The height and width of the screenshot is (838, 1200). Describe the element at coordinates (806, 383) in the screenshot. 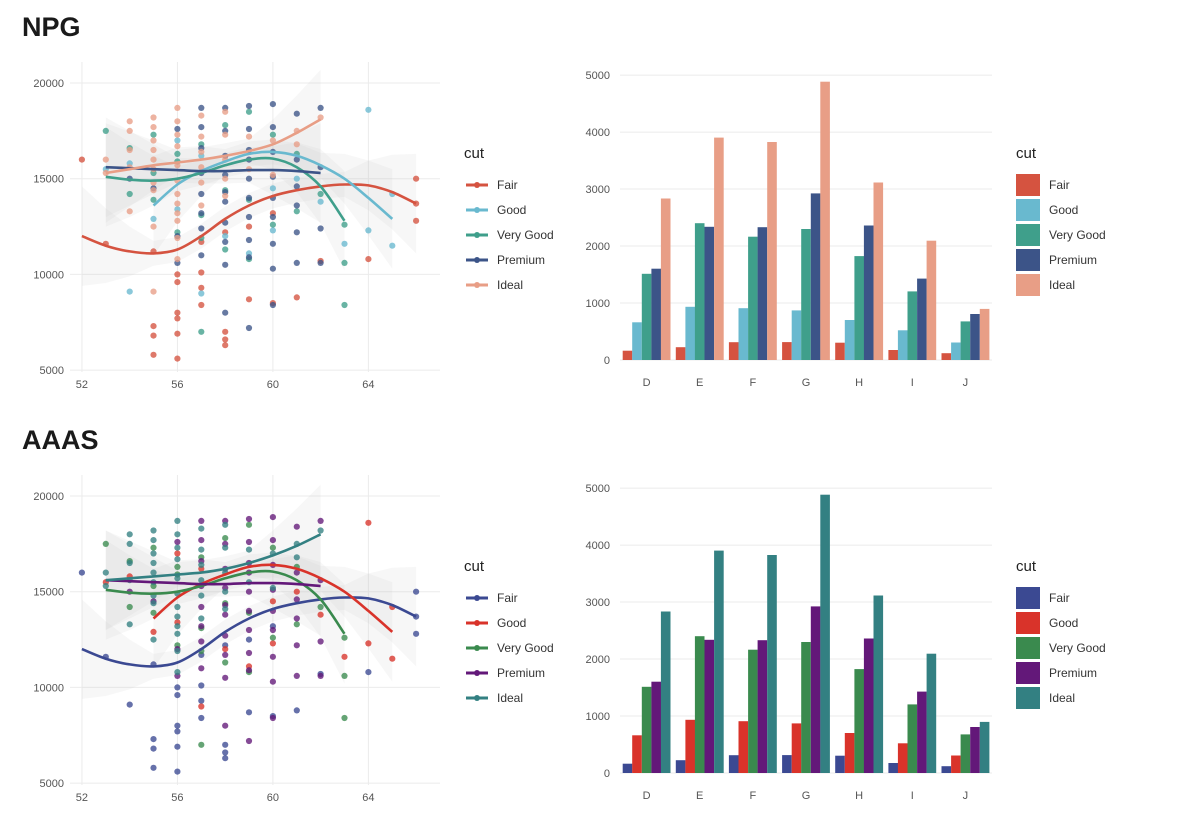

I see `x-tick-label: G` at that location.